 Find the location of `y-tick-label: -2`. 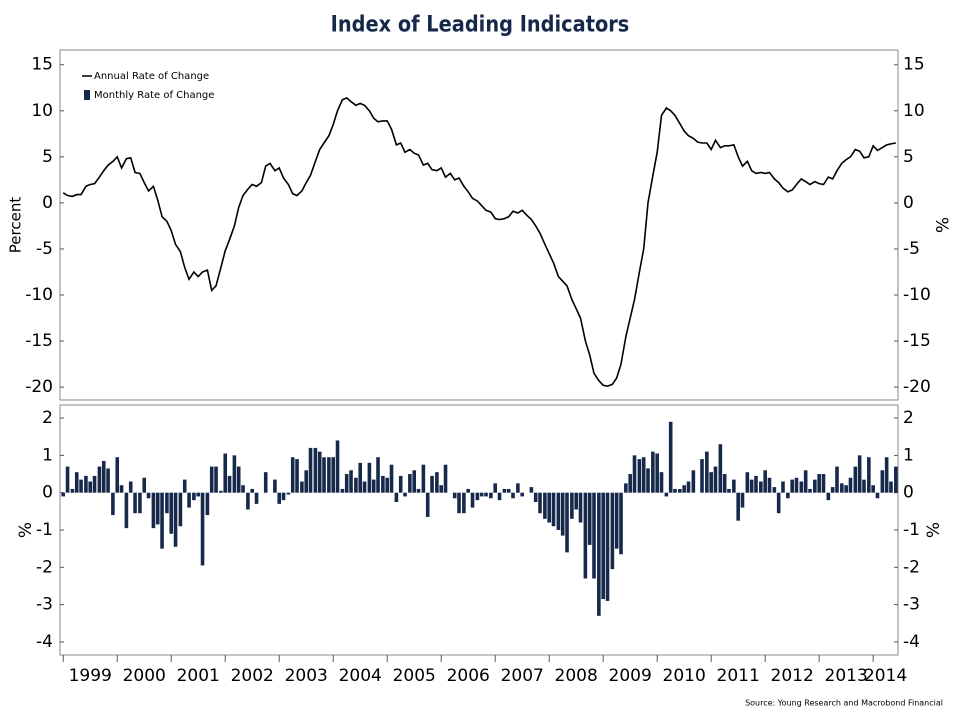

y-tick-label: -2 is located at coordinates (44, 567).